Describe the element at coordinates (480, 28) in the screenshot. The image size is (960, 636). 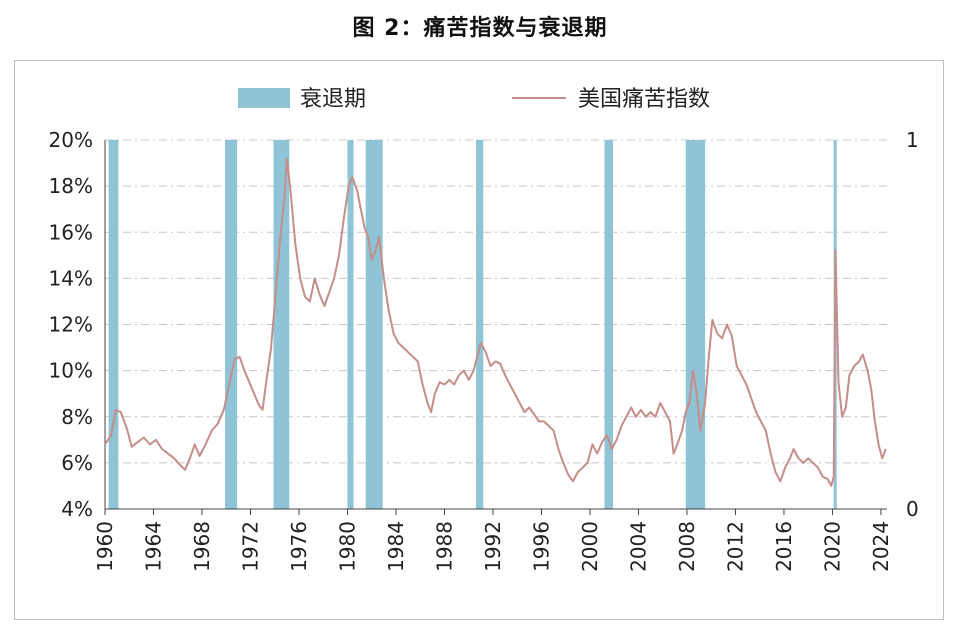
I see `chart-title: 图 2：痛苦指数与衰退期` at that location.